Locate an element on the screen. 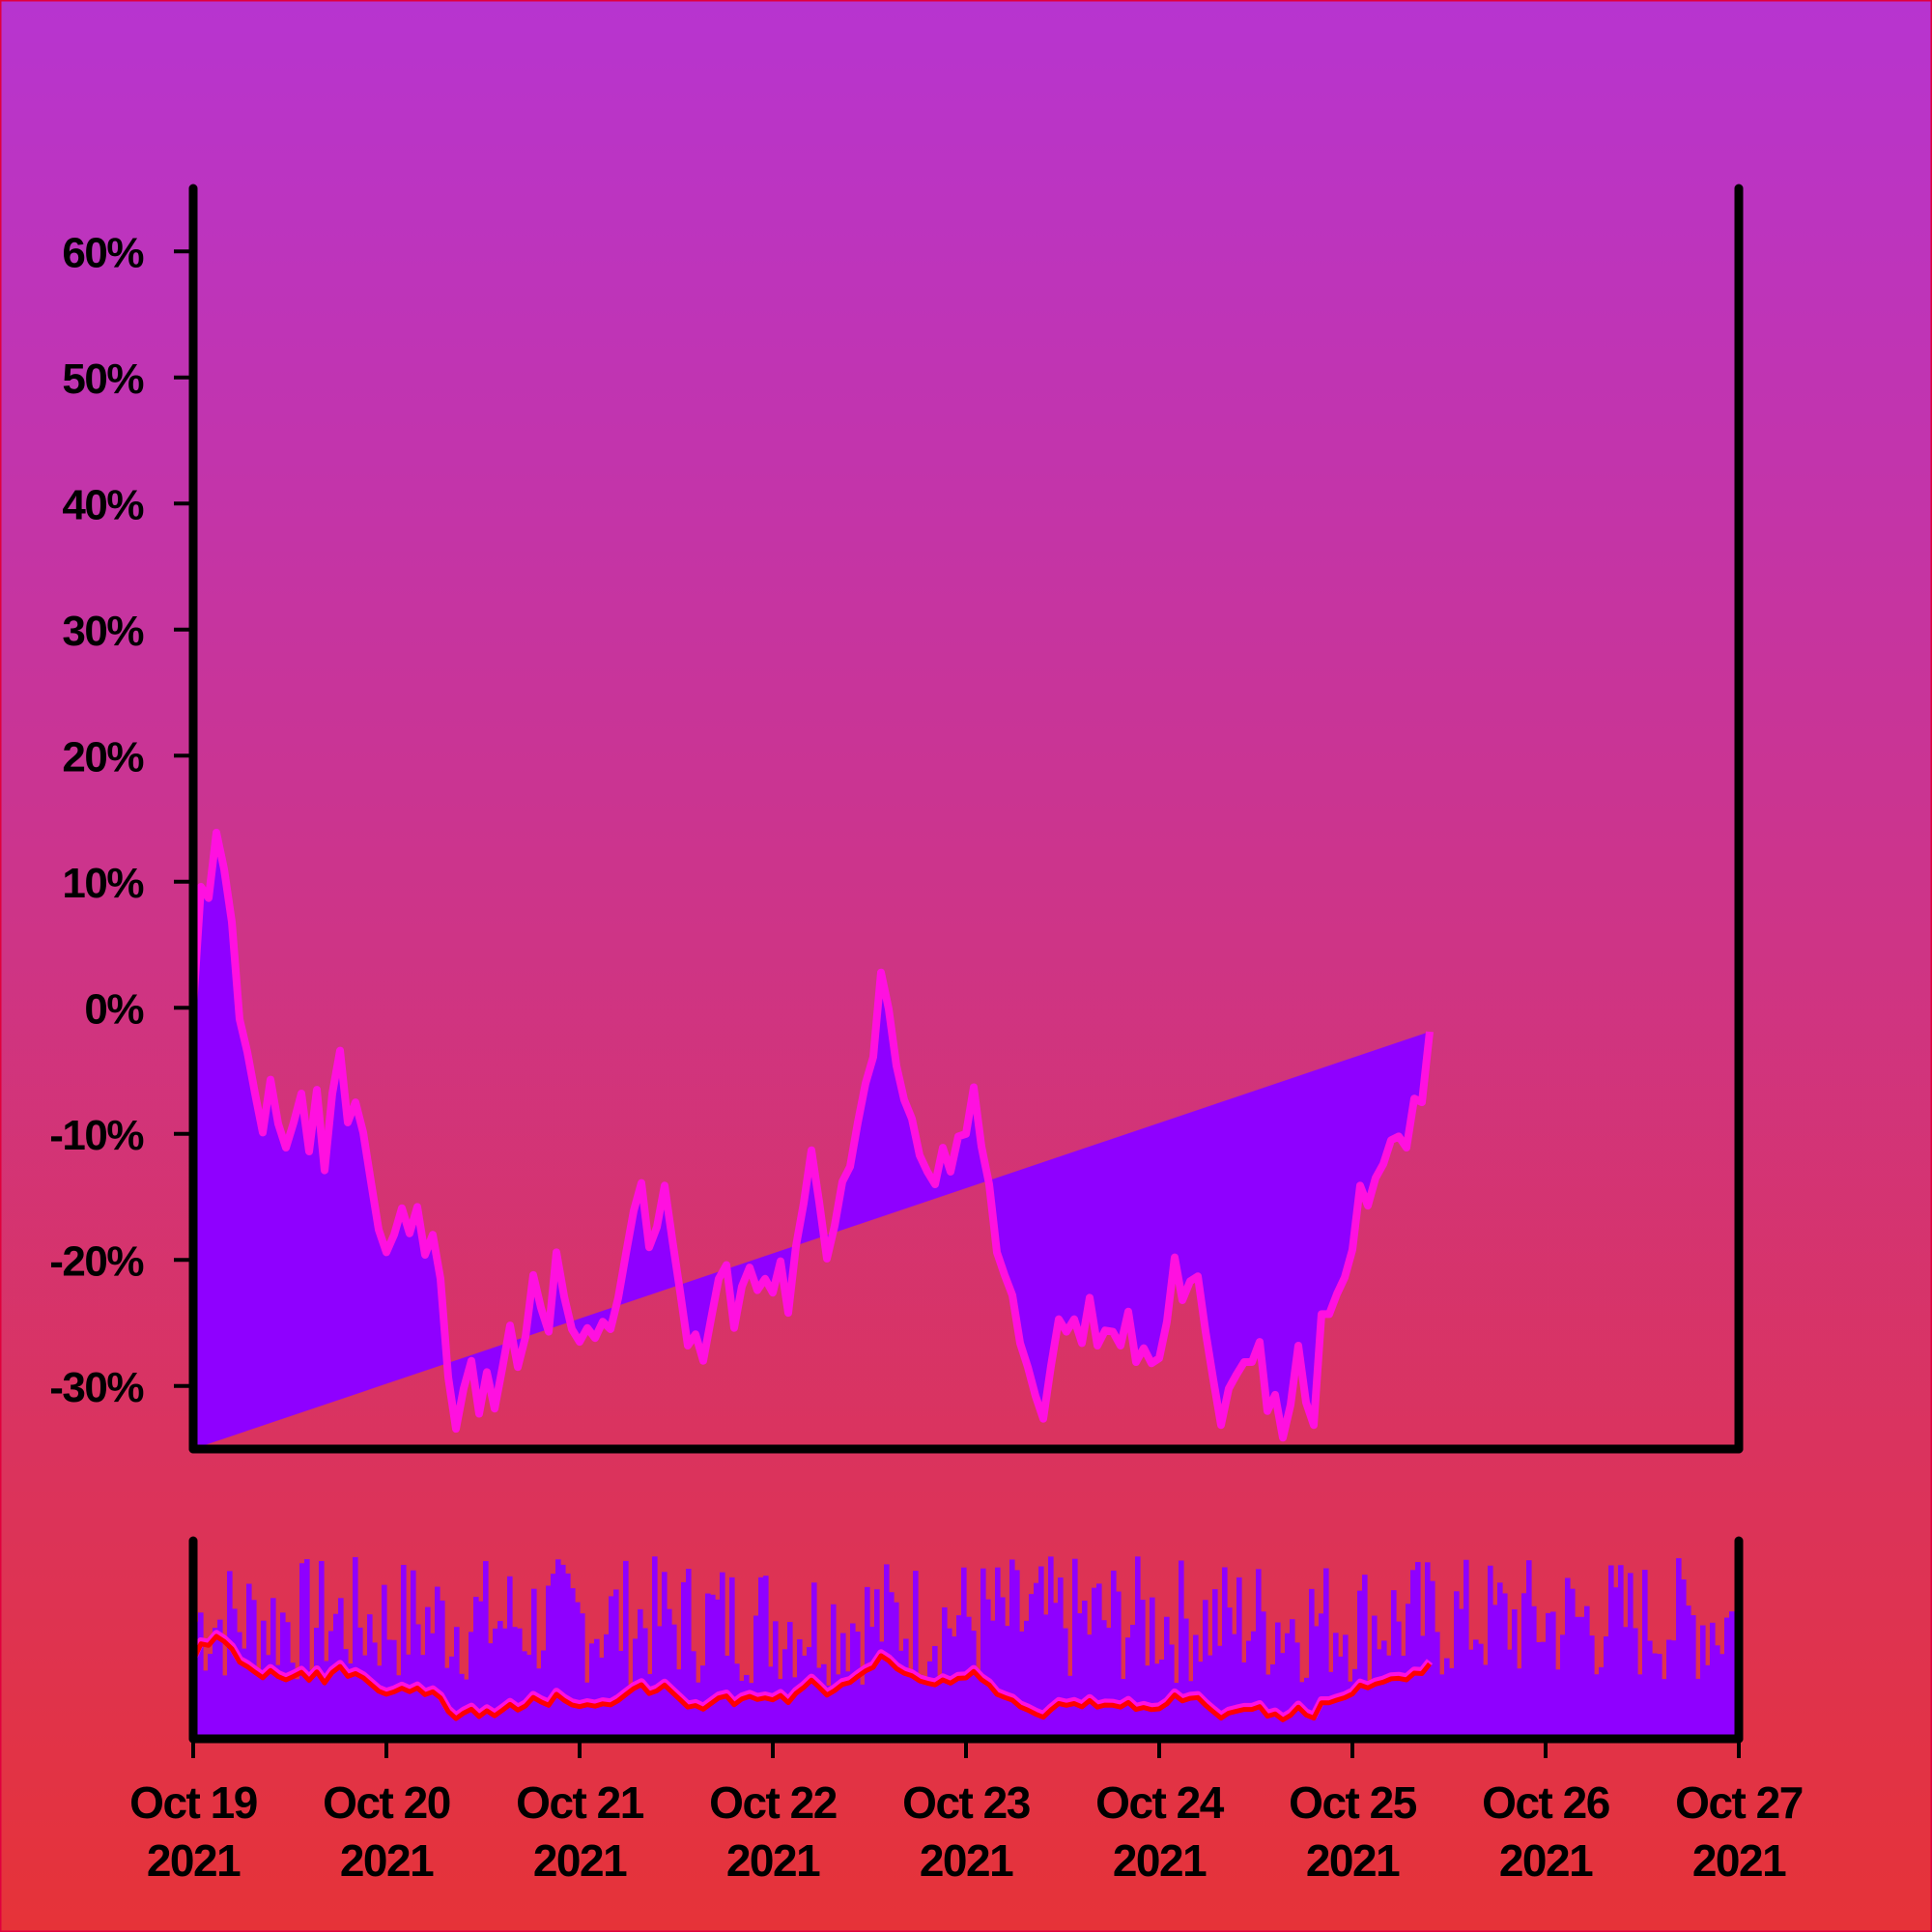 The height and width of the screenshot is (1932, 1932). x-tick-label-date: Oct 21 is located at coordinates (580, 1802).